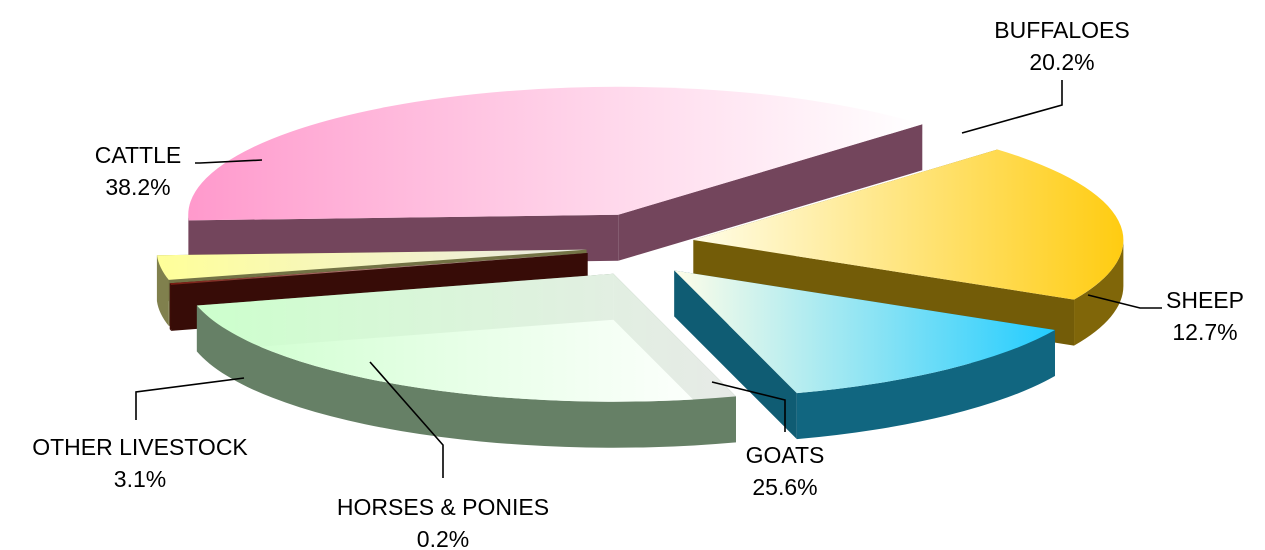  Describe the element at coordinates (1061, 30) in the screenshot. I see `label-name-buffaloes: BUFFALOES` at that location.